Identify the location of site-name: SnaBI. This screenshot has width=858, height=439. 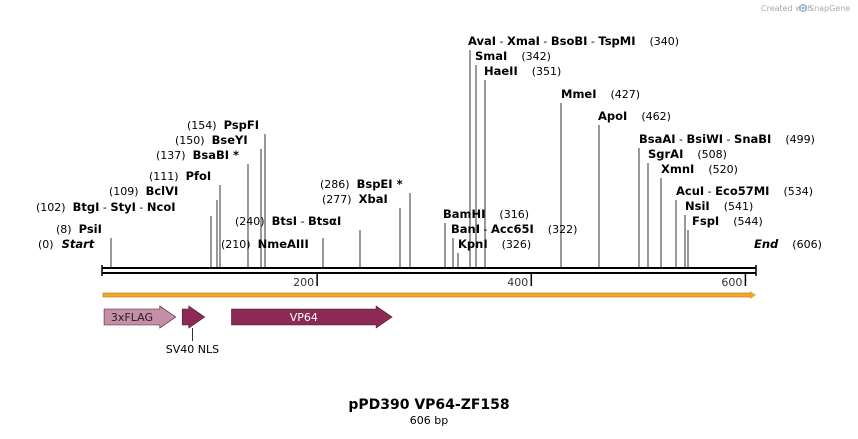
(752, 139).